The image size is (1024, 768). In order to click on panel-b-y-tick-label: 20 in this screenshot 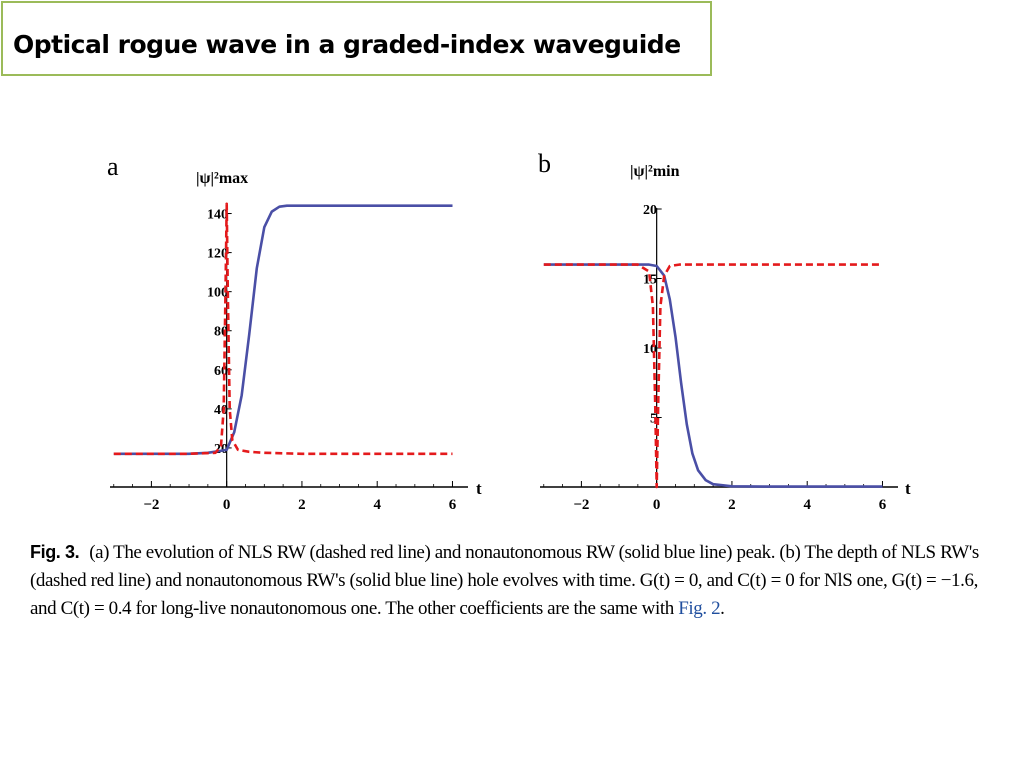, I will do `click(650, 210)`.